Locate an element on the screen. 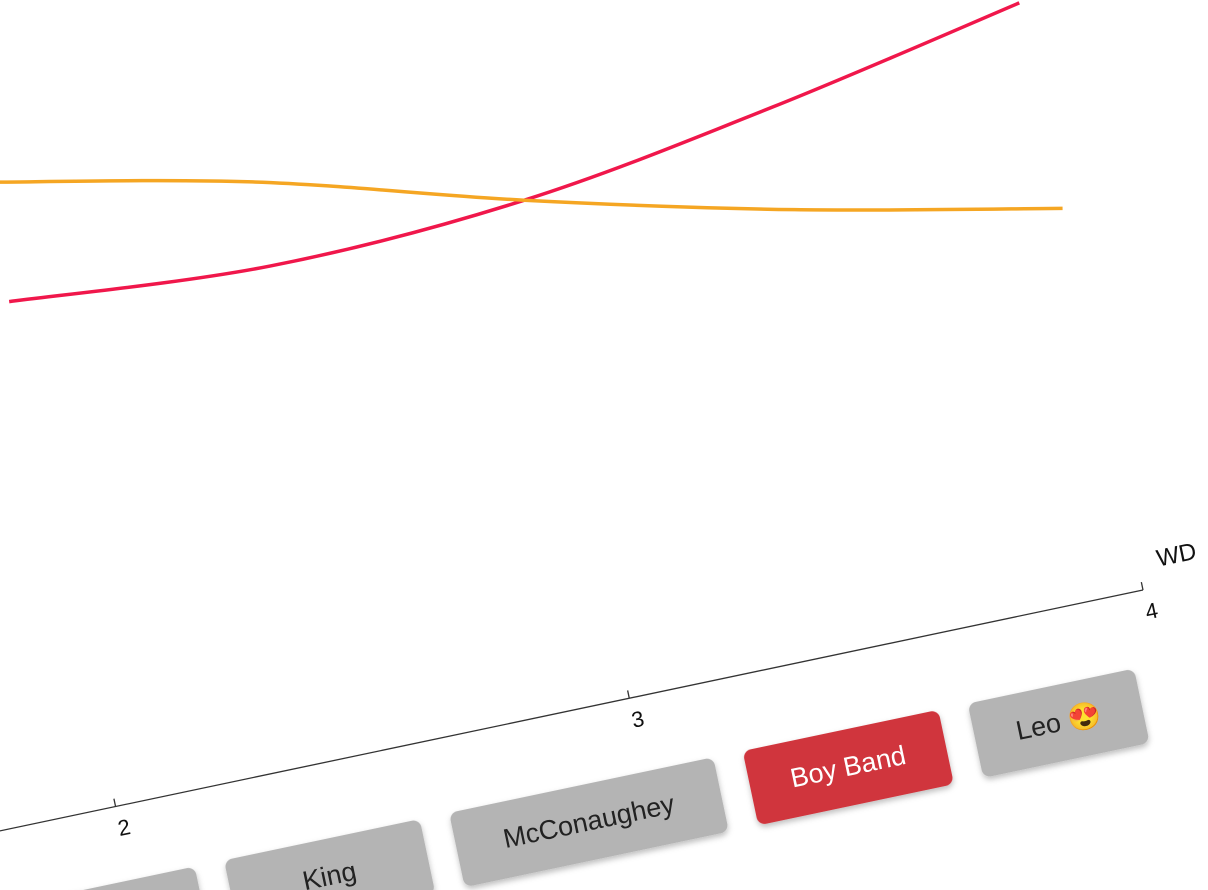 The height and width of the screenshot is (890, 1208). x-axis-label: WD is located at coordinates (1176, 555).